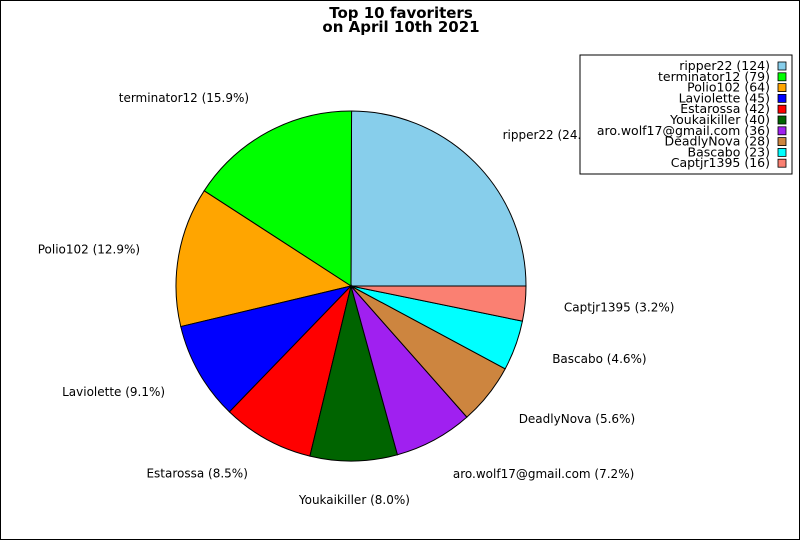 The image size is (800, 540). Describe the element at coordinates (290, 370) in the screenshot. I see `pie-slice-estarossa` at that location.